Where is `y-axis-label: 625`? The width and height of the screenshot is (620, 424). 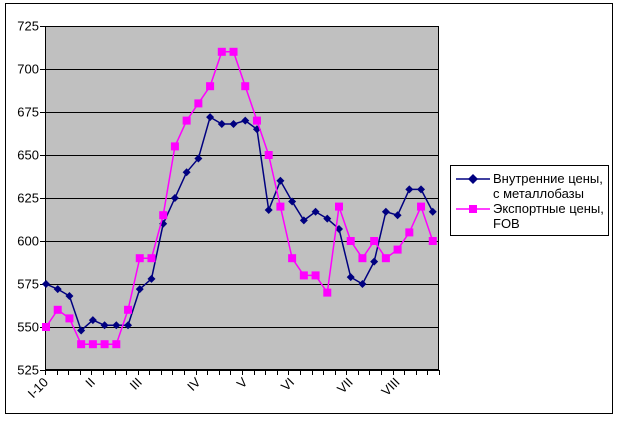
y-axis-label: 625 is located at coordinates (28, 198).